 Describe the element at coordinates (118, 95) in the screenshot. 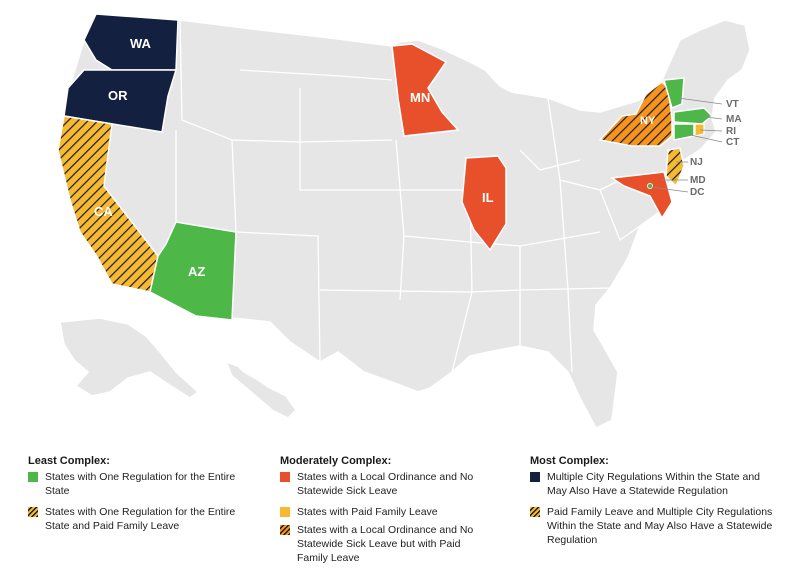

I see `label-or: OR` at that location.